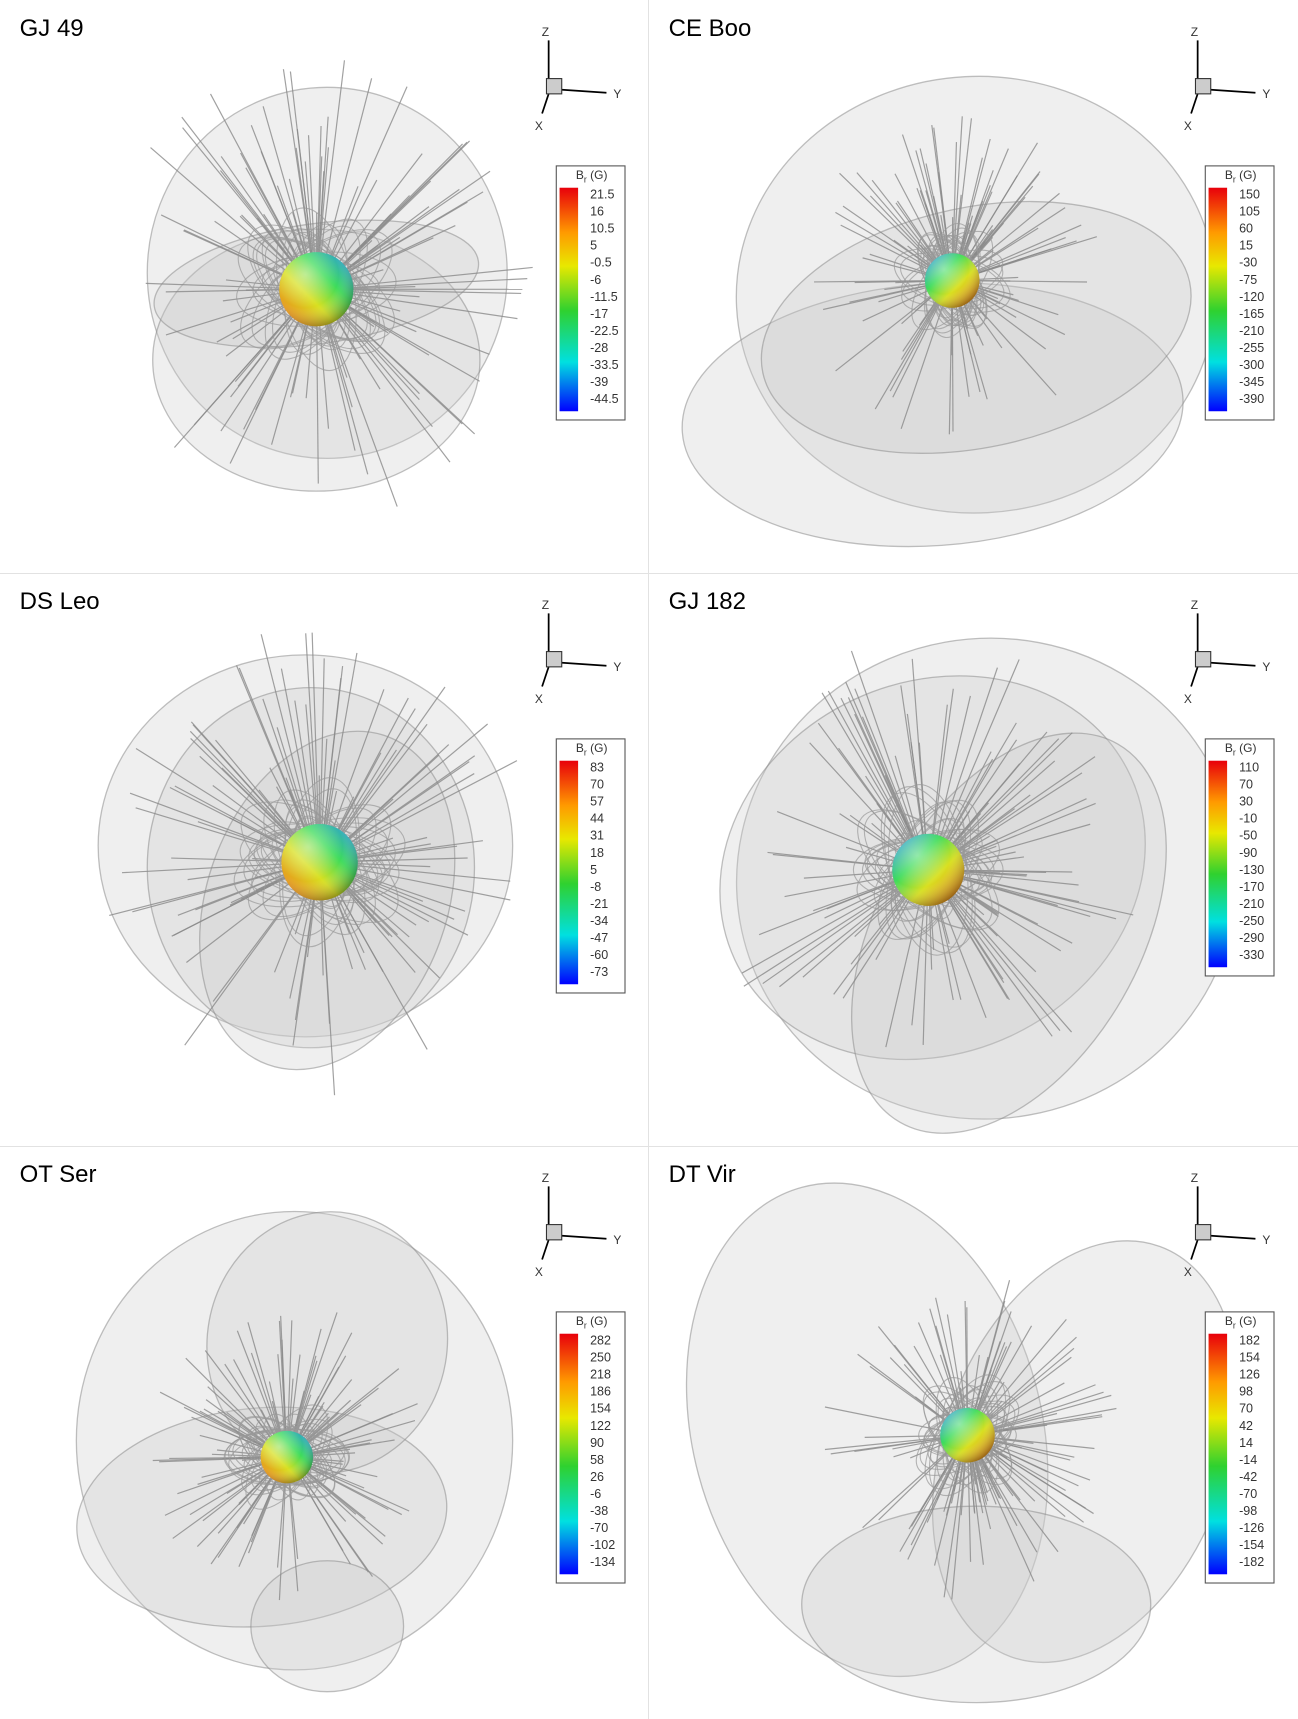  What do you see at coordinates (1248, 263) in the screenshot?
I see `colorbar-tick-label: -30` at bounding box center [1248, 263].